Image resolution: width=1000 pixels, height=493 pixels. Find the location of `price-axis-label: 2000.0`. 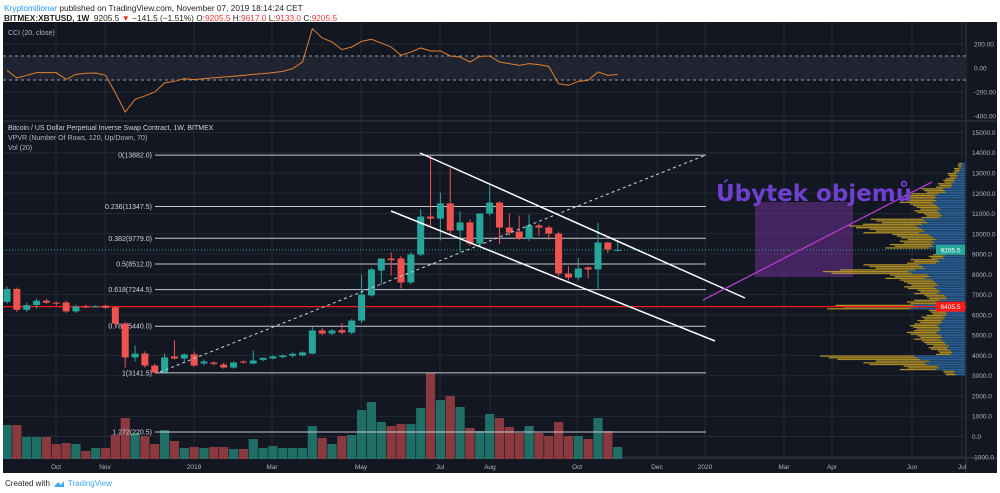

price-axis-label: 2000.0 is located at coordinates (982, 396).